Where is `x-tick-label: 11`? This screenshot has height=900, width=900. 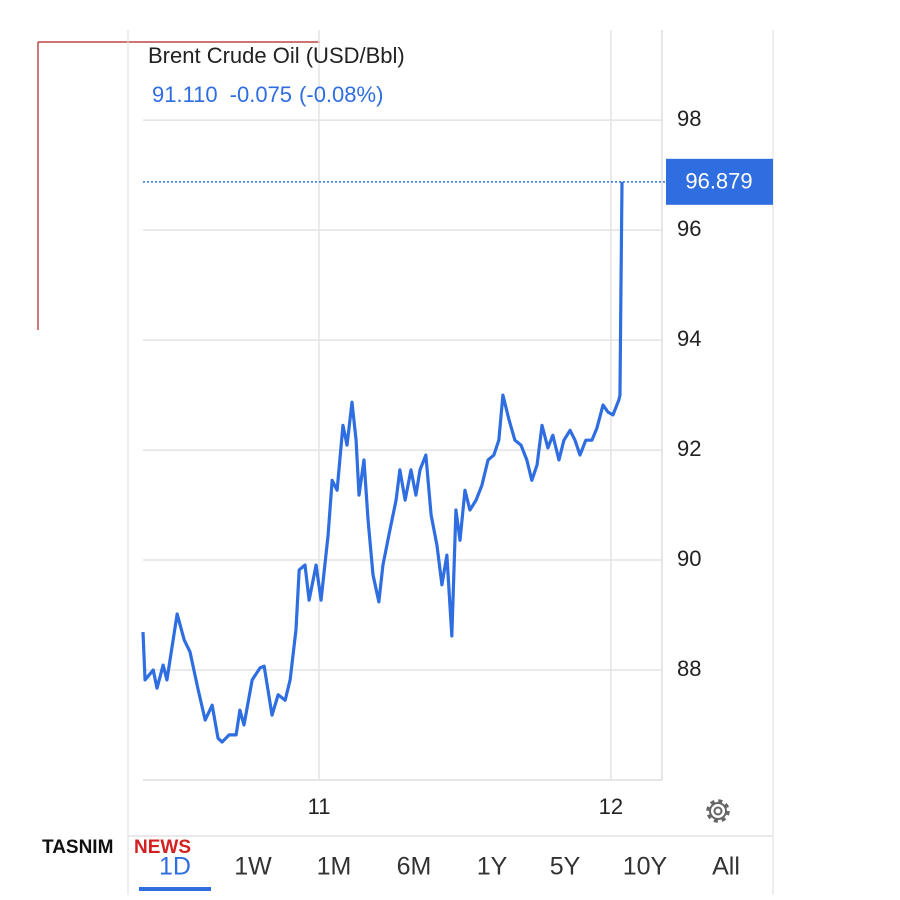 x-tick-label: 11 is located at coordinates (319, 806).